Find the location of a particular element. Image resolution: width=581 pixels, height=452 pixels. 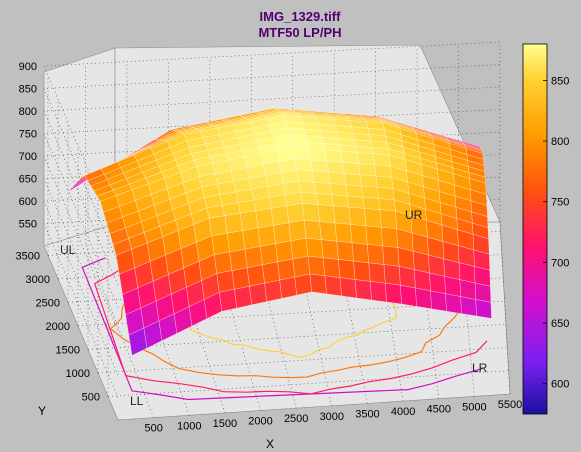

z-tick-label: 750 is located at coordinates (28, 135).